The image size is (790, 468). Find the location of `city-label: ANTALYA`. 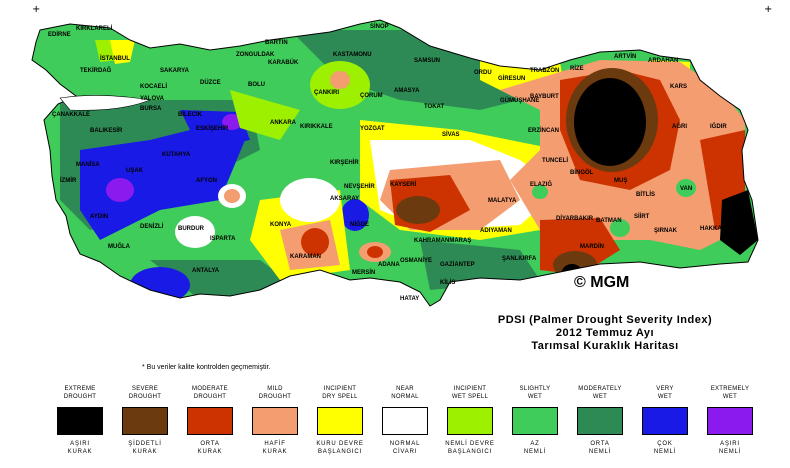

city-label: ANTALYA is located at coordinates (206, 271).